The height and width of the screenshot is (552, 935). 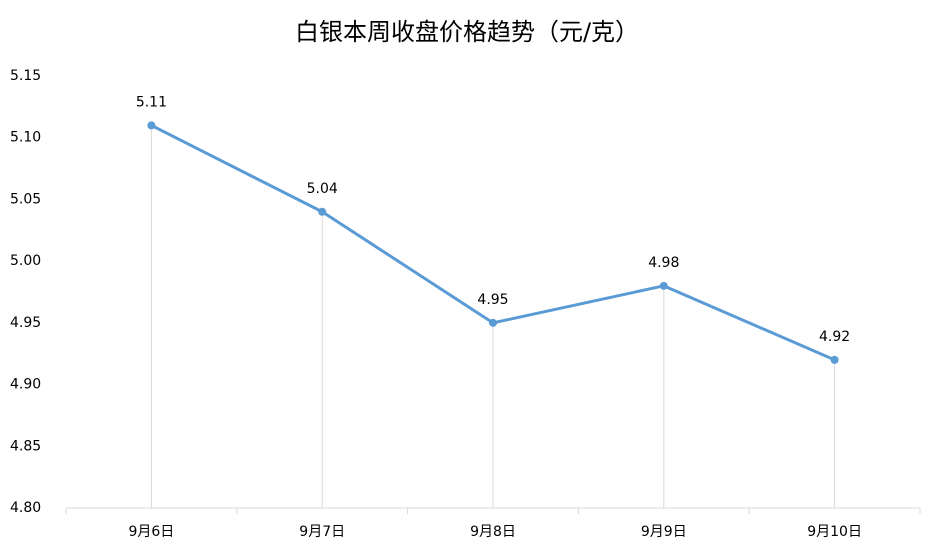 I want to click on x-tick-label: 9月9日, so click(x=664, y=532).